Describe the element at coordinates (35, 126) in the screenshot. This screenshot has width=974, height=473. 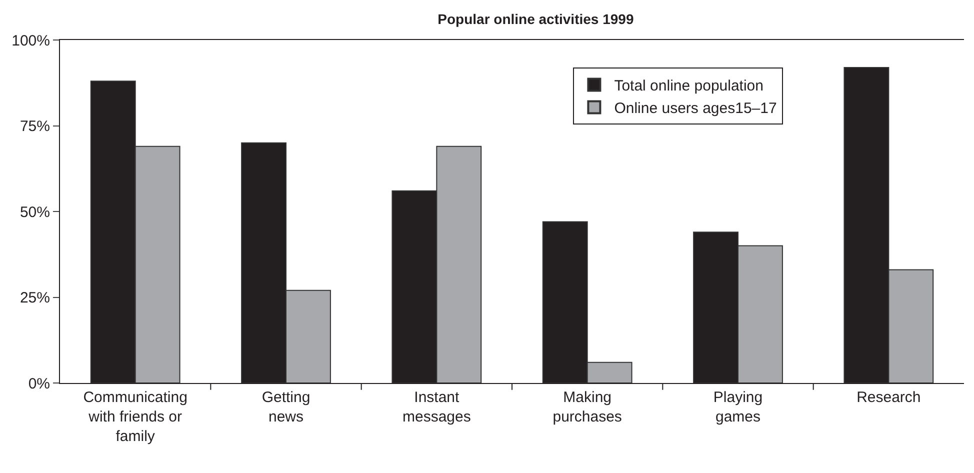
I see `y-tick-label: 75%` at that location.